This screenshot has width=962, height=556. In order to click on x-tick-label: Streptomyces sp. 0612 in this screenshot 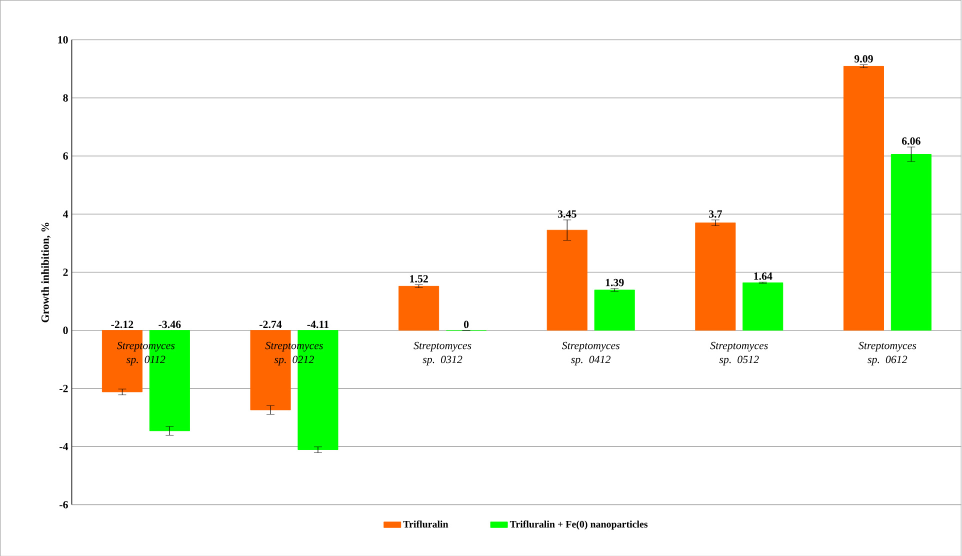, I will do `click(887, 354)`.